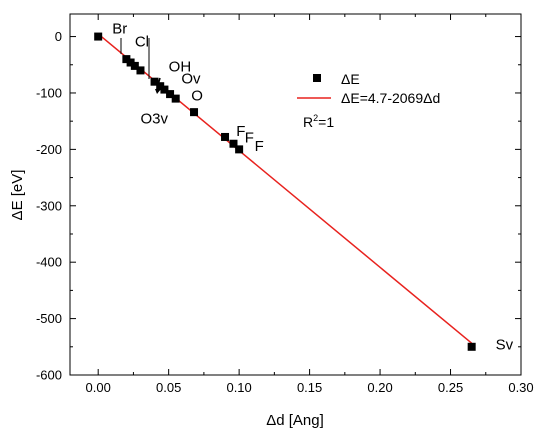 The image size is (550, 438). What do you see at coordinates (49, 92) in the screenshot?
I see `y-tick-label: -100` at bounding box center [49, 92].